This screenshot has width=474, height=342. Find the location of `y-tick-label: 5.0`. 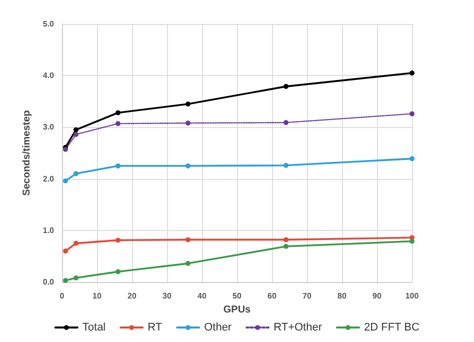

y-tick-label: 5.0 is located at coordinates (48, 24).